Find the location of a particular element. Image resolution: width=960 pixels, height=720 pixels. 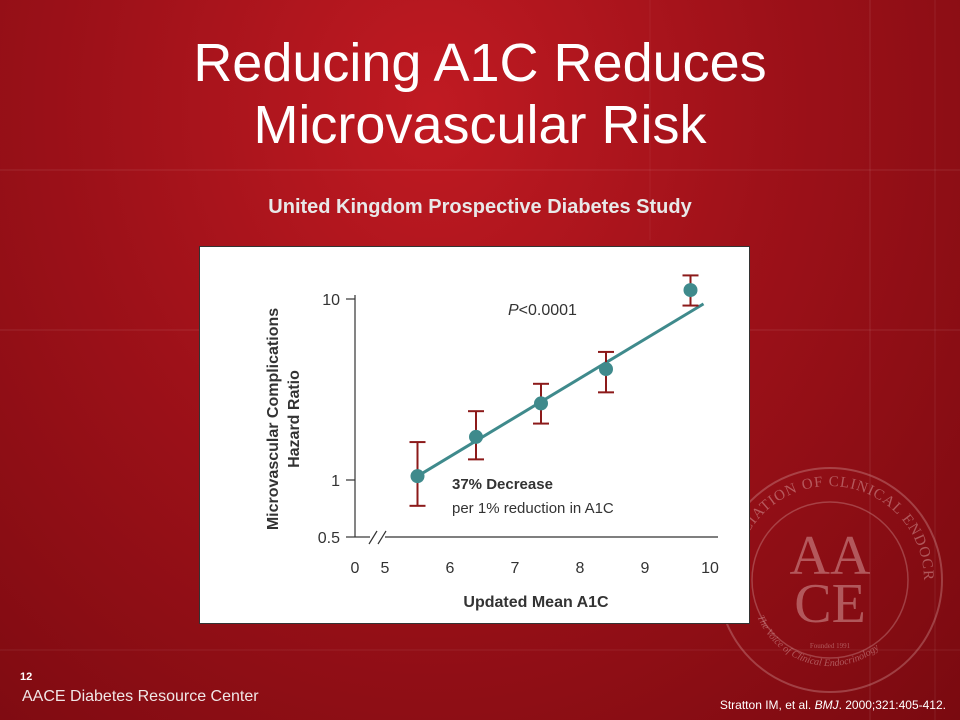

x-tick-label: 5 is located at coordinates (385, 568).